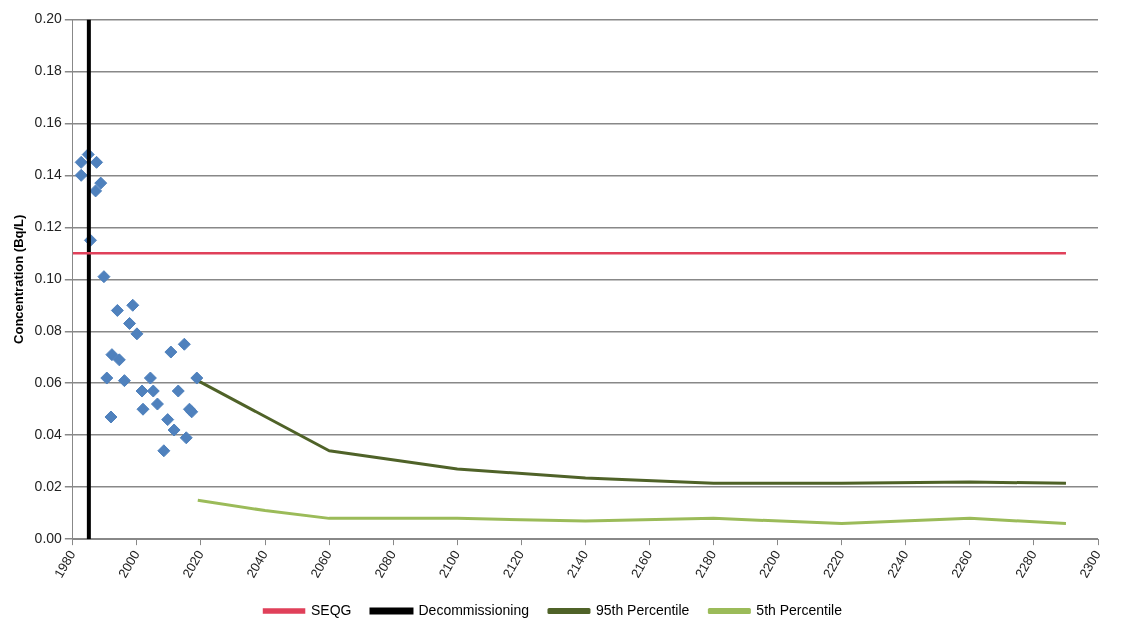 Image resolution: width=1126 pixels, height=636 pixels. What do you see at coordinates (642, 609) in the screenshot?
I see `legend-label: 95th Percentile` at bounding box center [642, 609].